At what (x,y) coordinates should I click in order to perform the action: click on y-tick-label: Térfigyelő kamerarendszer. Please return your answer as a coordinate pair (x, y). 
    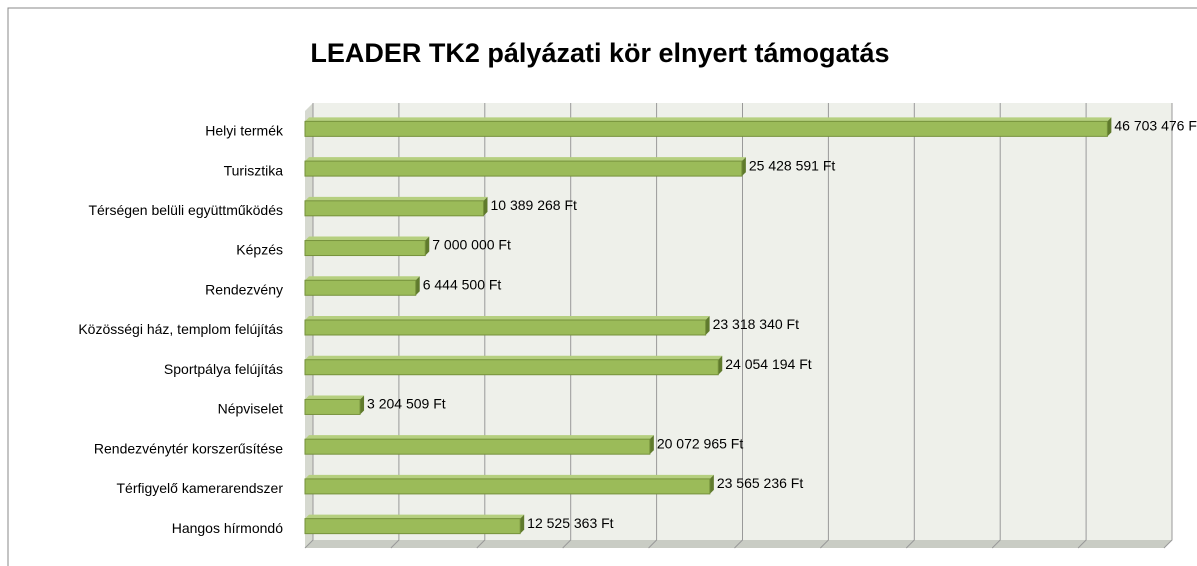
    Looking at the image, I should click on (199, 488).